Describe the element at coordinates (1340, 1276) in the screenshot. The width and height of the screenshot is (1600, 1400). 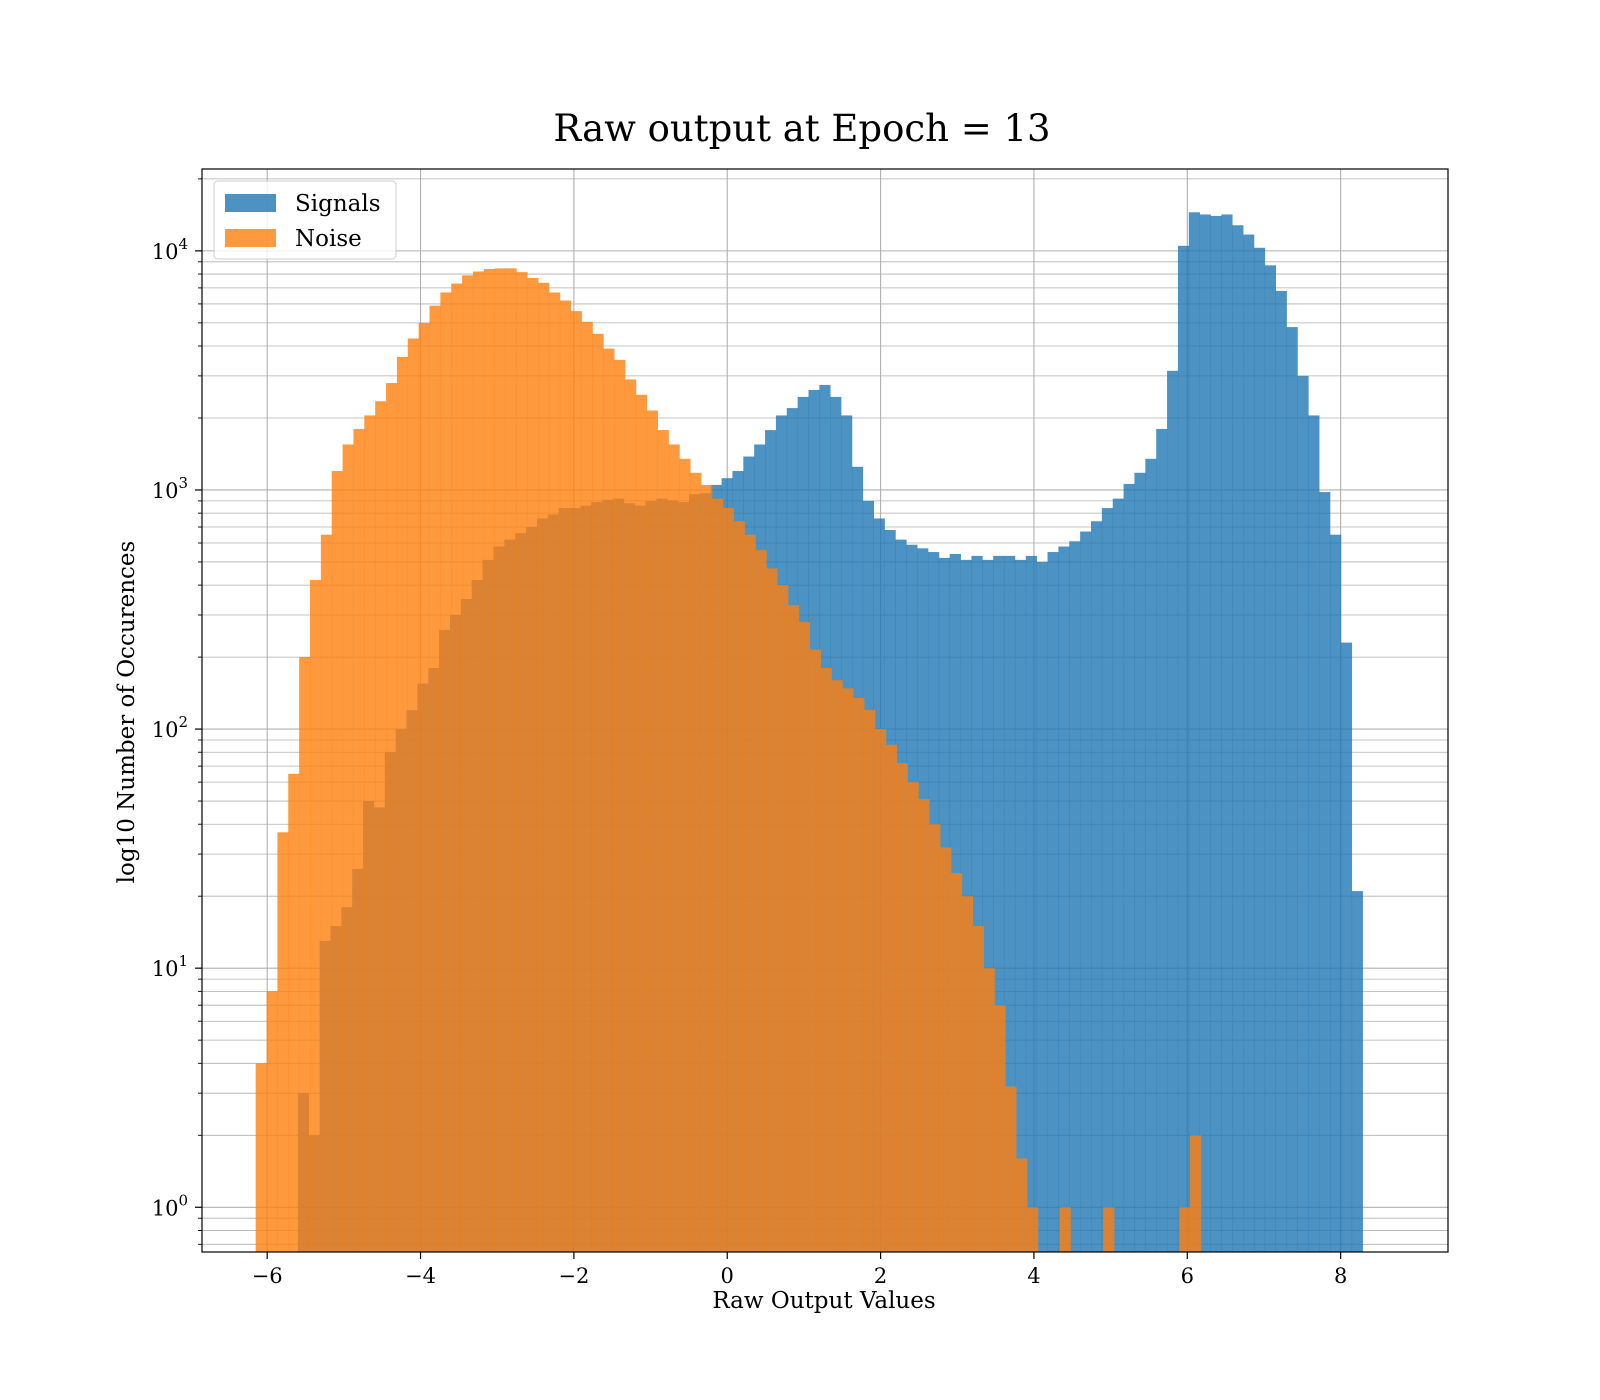
I see `x-tick-label: 8` at that location.